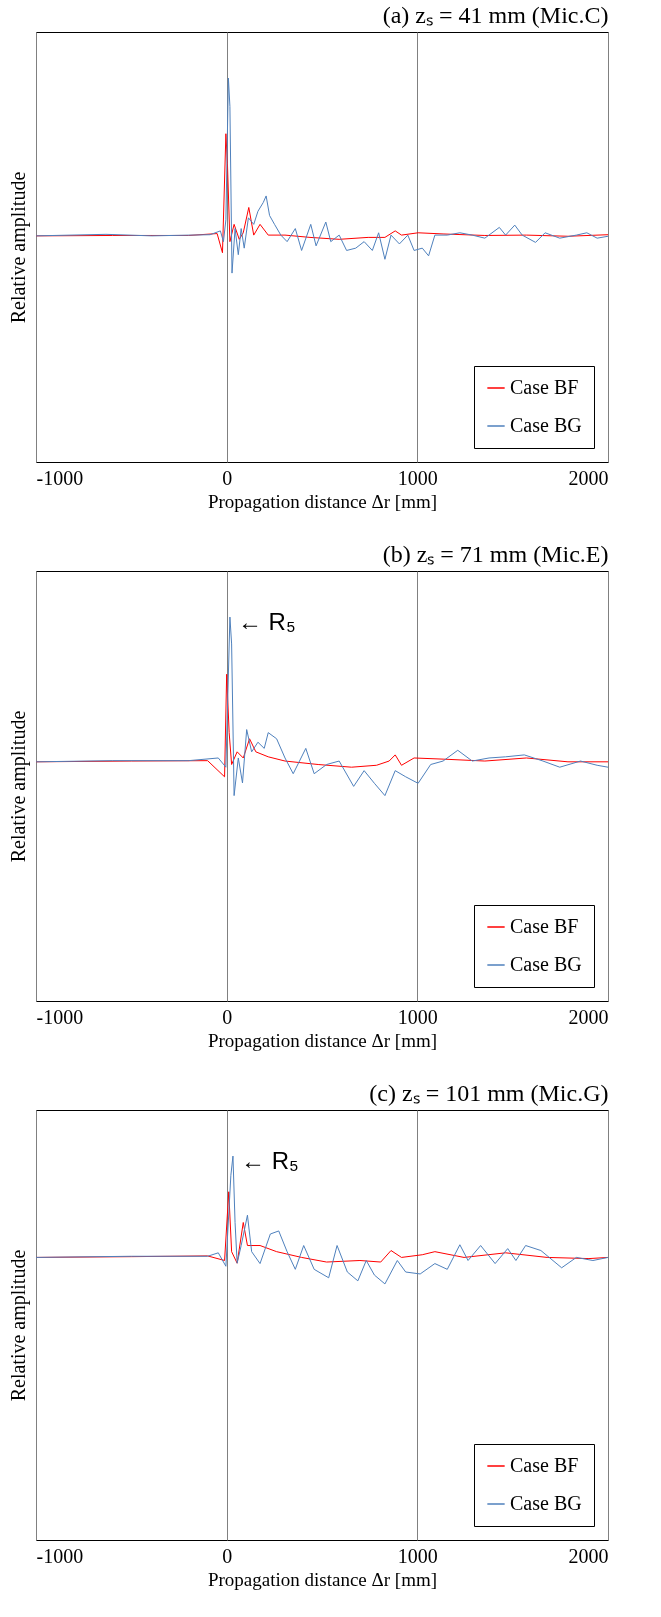  I want to click on chart-title: (a) zₛ = 41 mm (Mic.C), so click(495, 15).